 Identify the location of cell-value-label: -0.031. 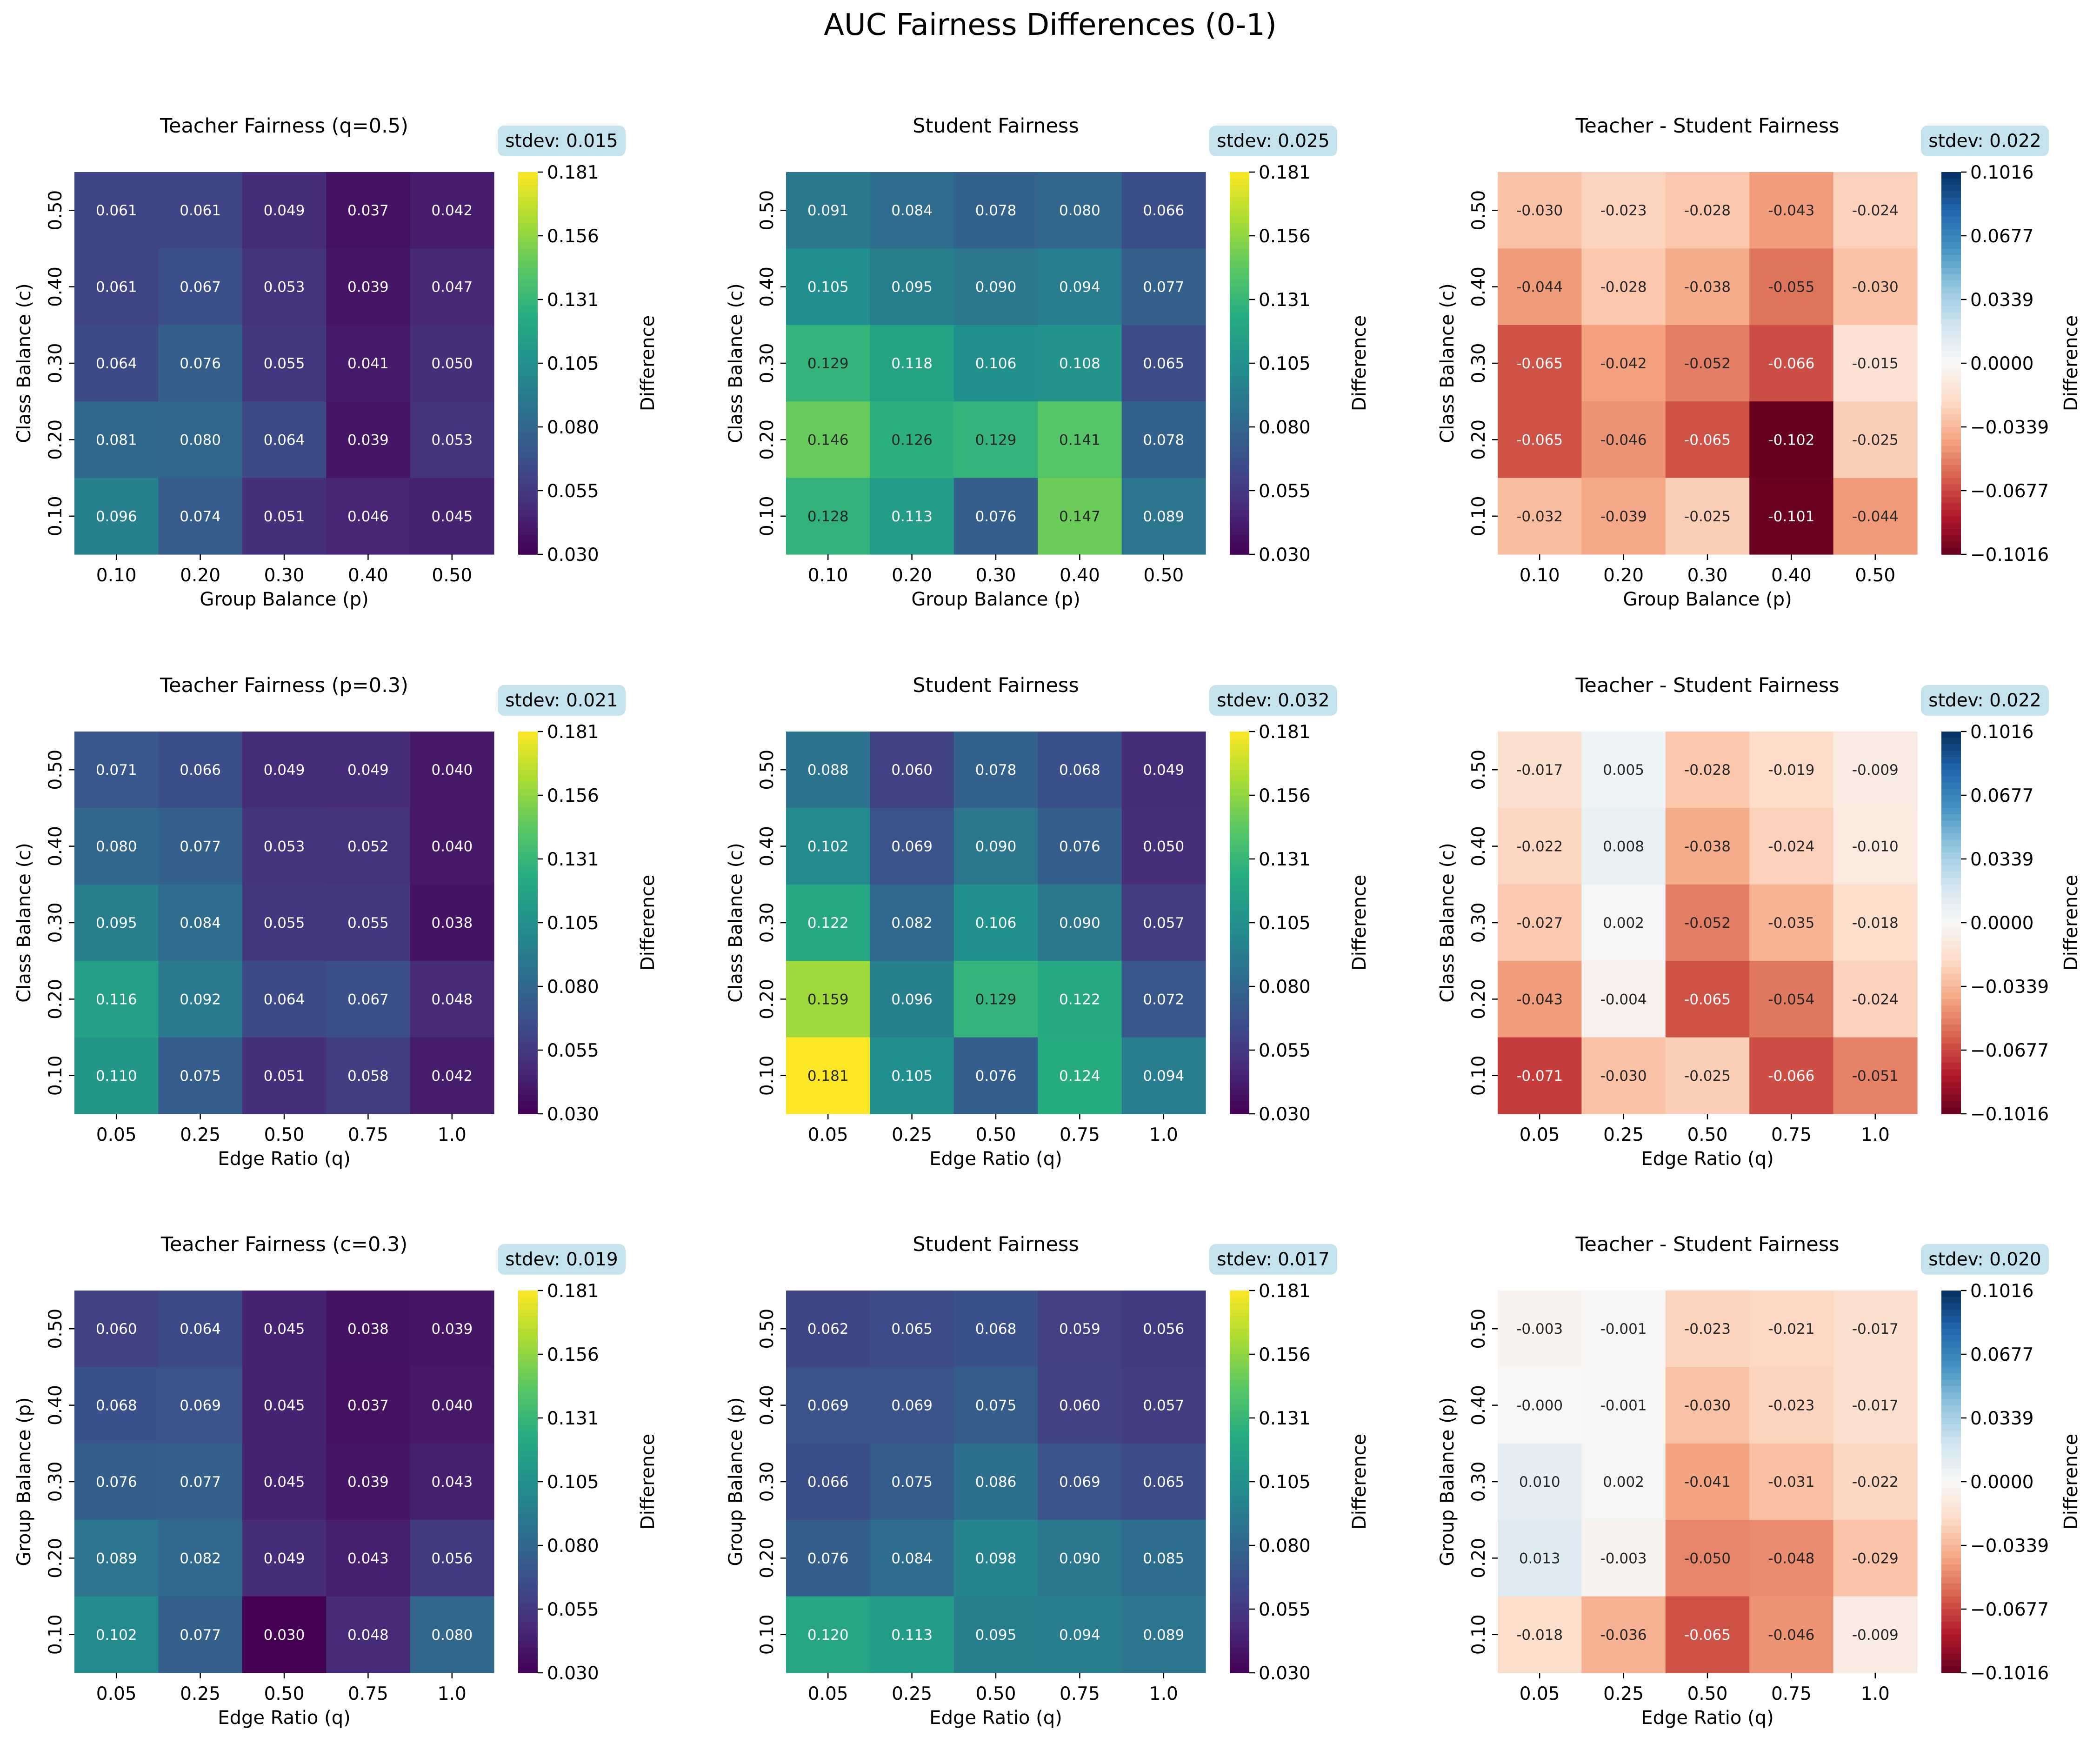
(1791, 1482).